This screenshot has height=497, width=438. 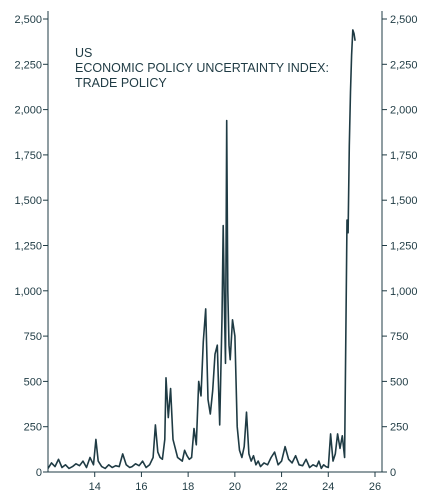 I want to click on y-tick-label-right: 500, so click(x=399, y=382).